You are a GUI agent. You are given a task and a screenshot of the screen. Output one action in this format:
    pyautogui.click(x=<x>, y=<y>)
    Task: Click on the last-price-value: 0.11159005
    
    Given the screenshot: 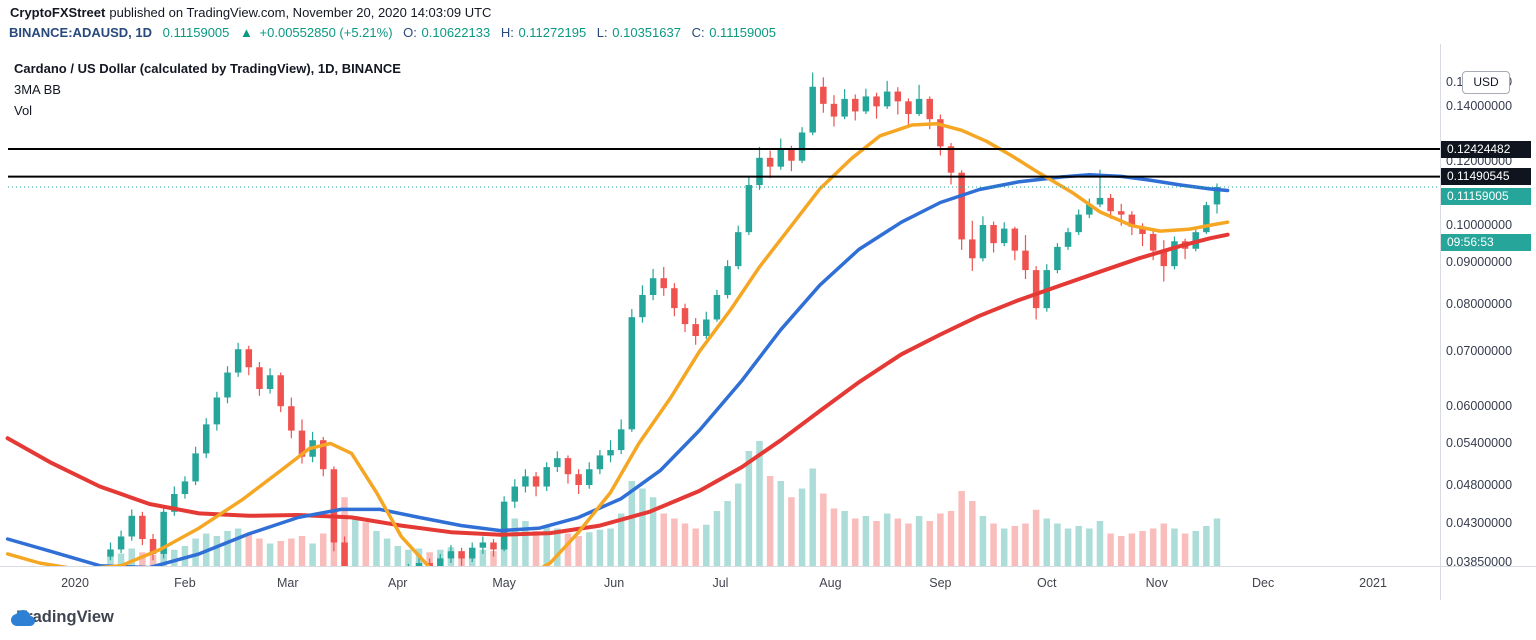 What is the action you would take?
    pyautogui.click(x=196, y=32)
    